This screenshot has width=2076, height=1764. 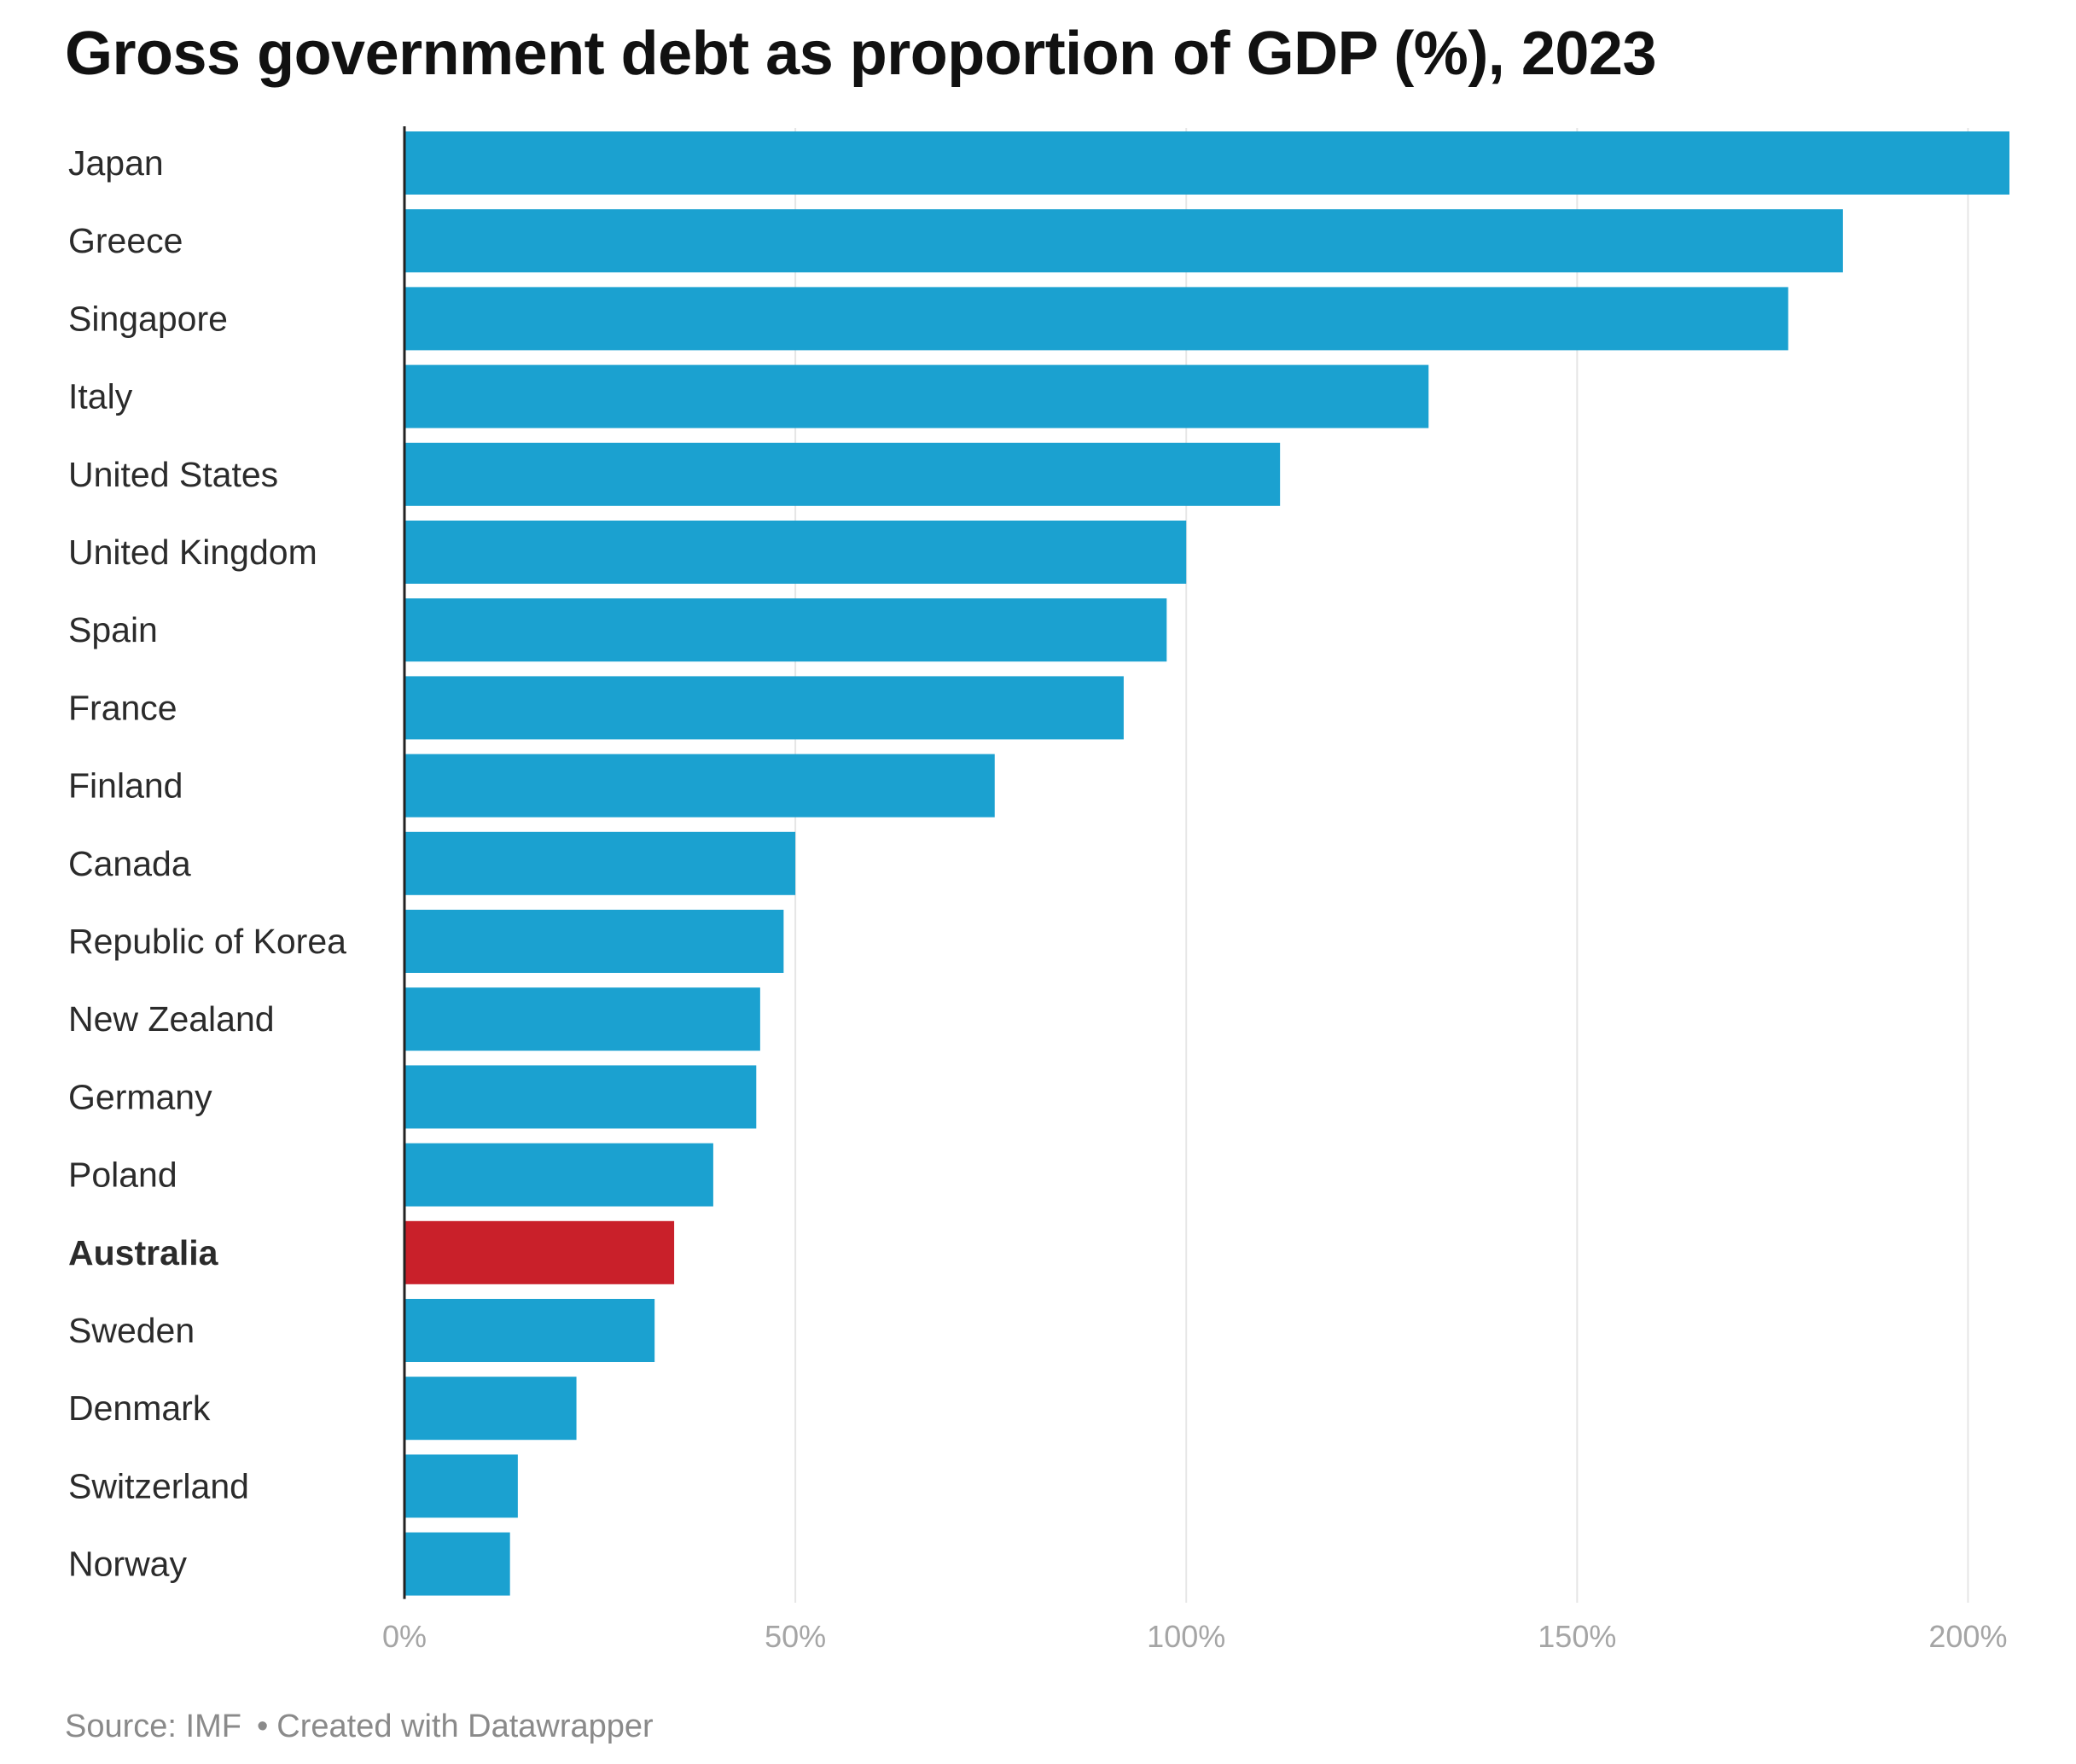 I want to click on credit-note: Created with Datawrapper, so click(x=465, y=1726).